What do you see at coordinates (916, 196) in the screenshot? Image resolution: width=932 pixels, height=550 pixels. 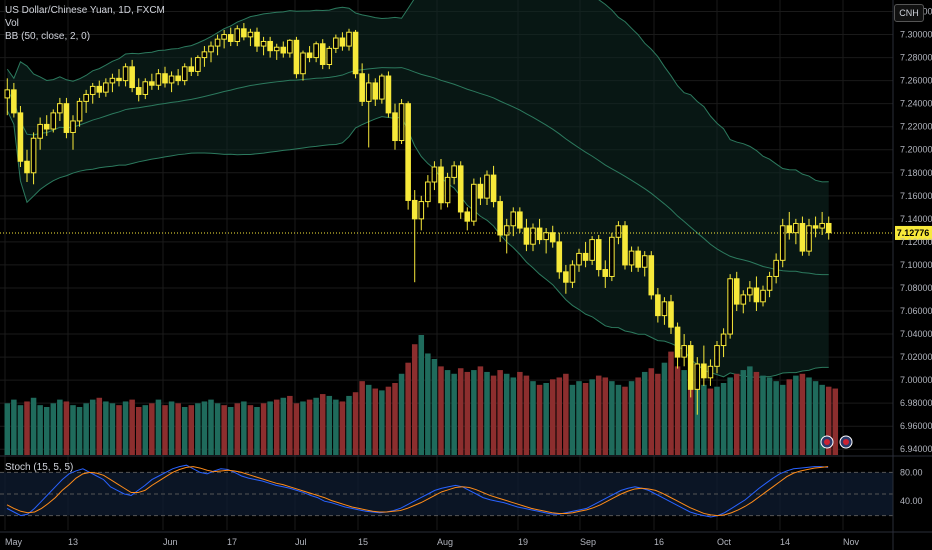 I see `price-tick-label: 7.16000` at bounding box center [916, 196].